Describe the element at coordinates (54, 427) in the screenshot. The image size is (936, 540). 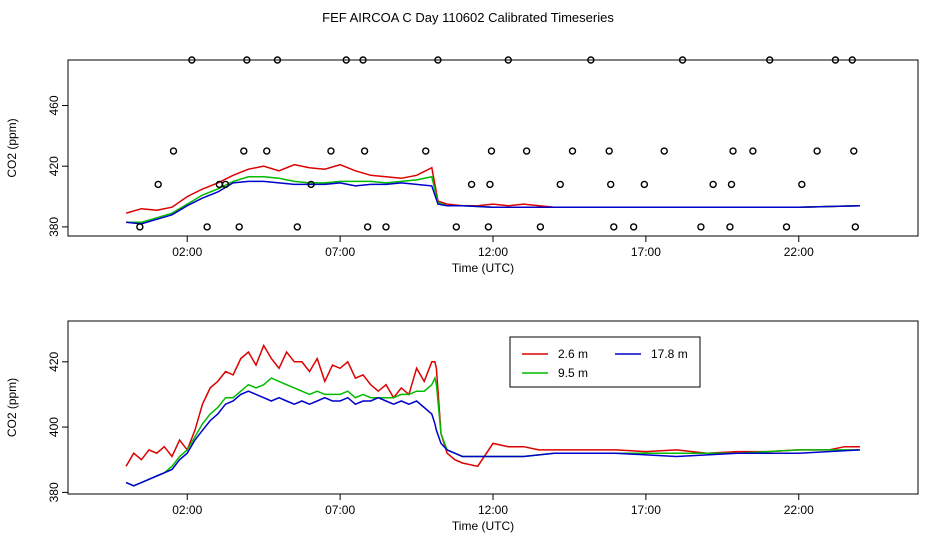
I see `y-tick-label: 400` at that location.